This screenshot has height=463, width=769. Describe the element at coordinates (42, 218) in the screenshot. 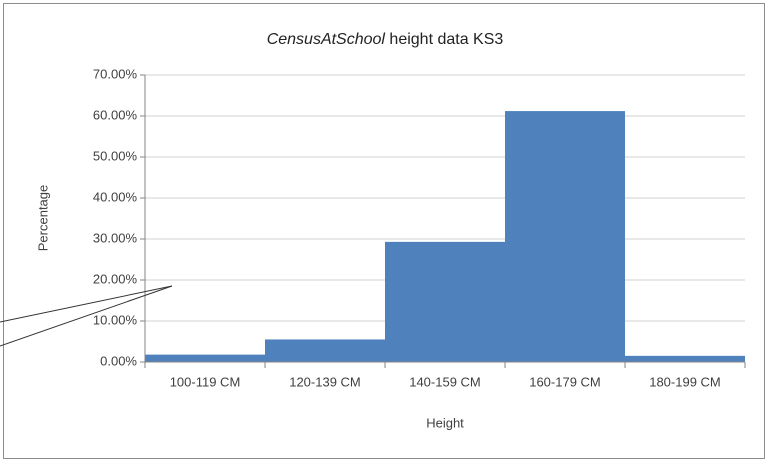

I see `y-axis-label: Percentage` at that location.